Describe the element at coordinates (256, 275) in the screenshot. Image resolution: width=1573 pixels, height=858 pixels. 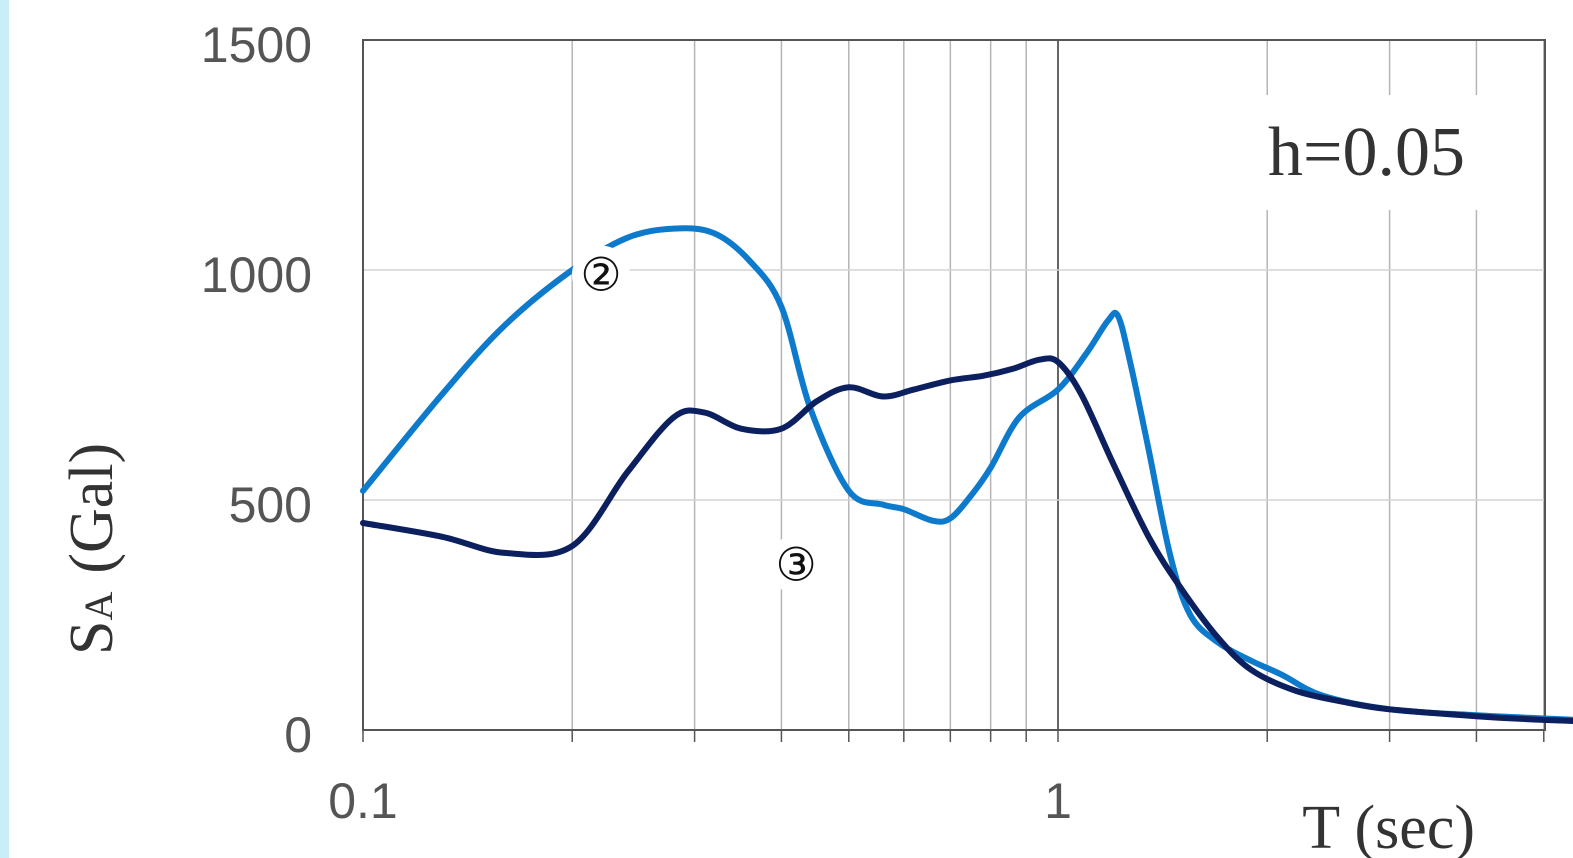
I see `y-tick-label-1000: 1000` at that location.